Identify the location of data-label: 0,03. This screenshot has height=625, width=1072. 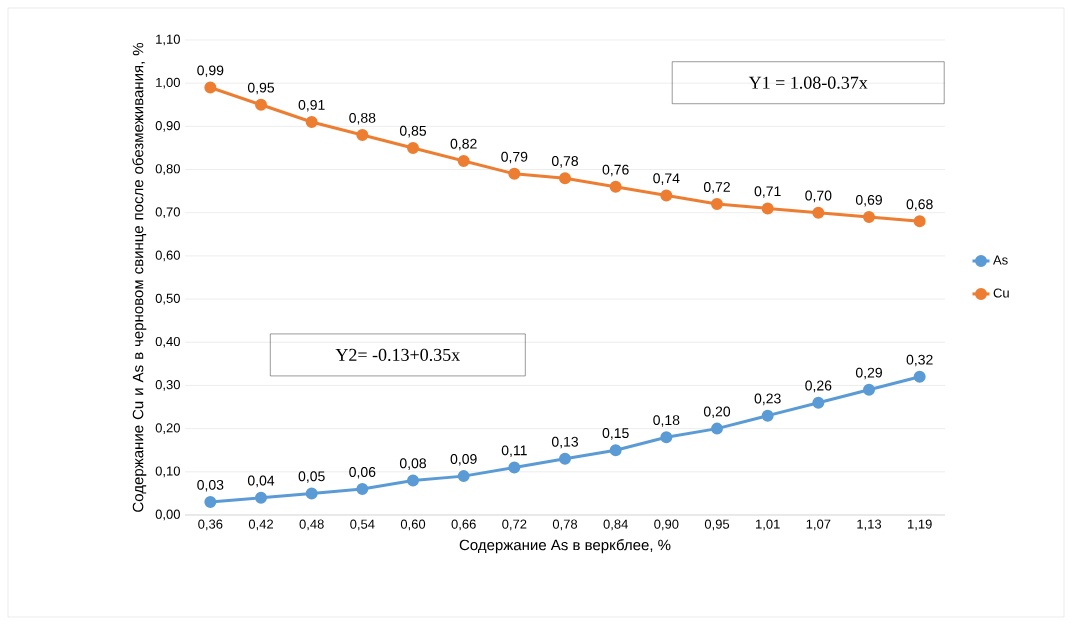
(210, 485).